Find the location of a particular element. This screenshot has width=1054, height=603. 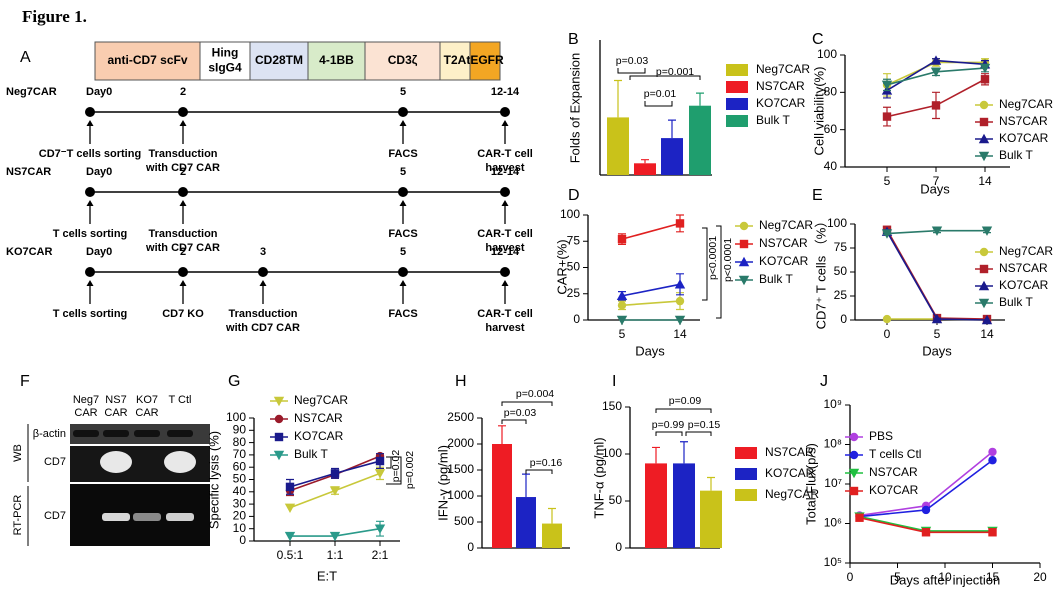

panel-label: F is located at coordinates (25, 381).